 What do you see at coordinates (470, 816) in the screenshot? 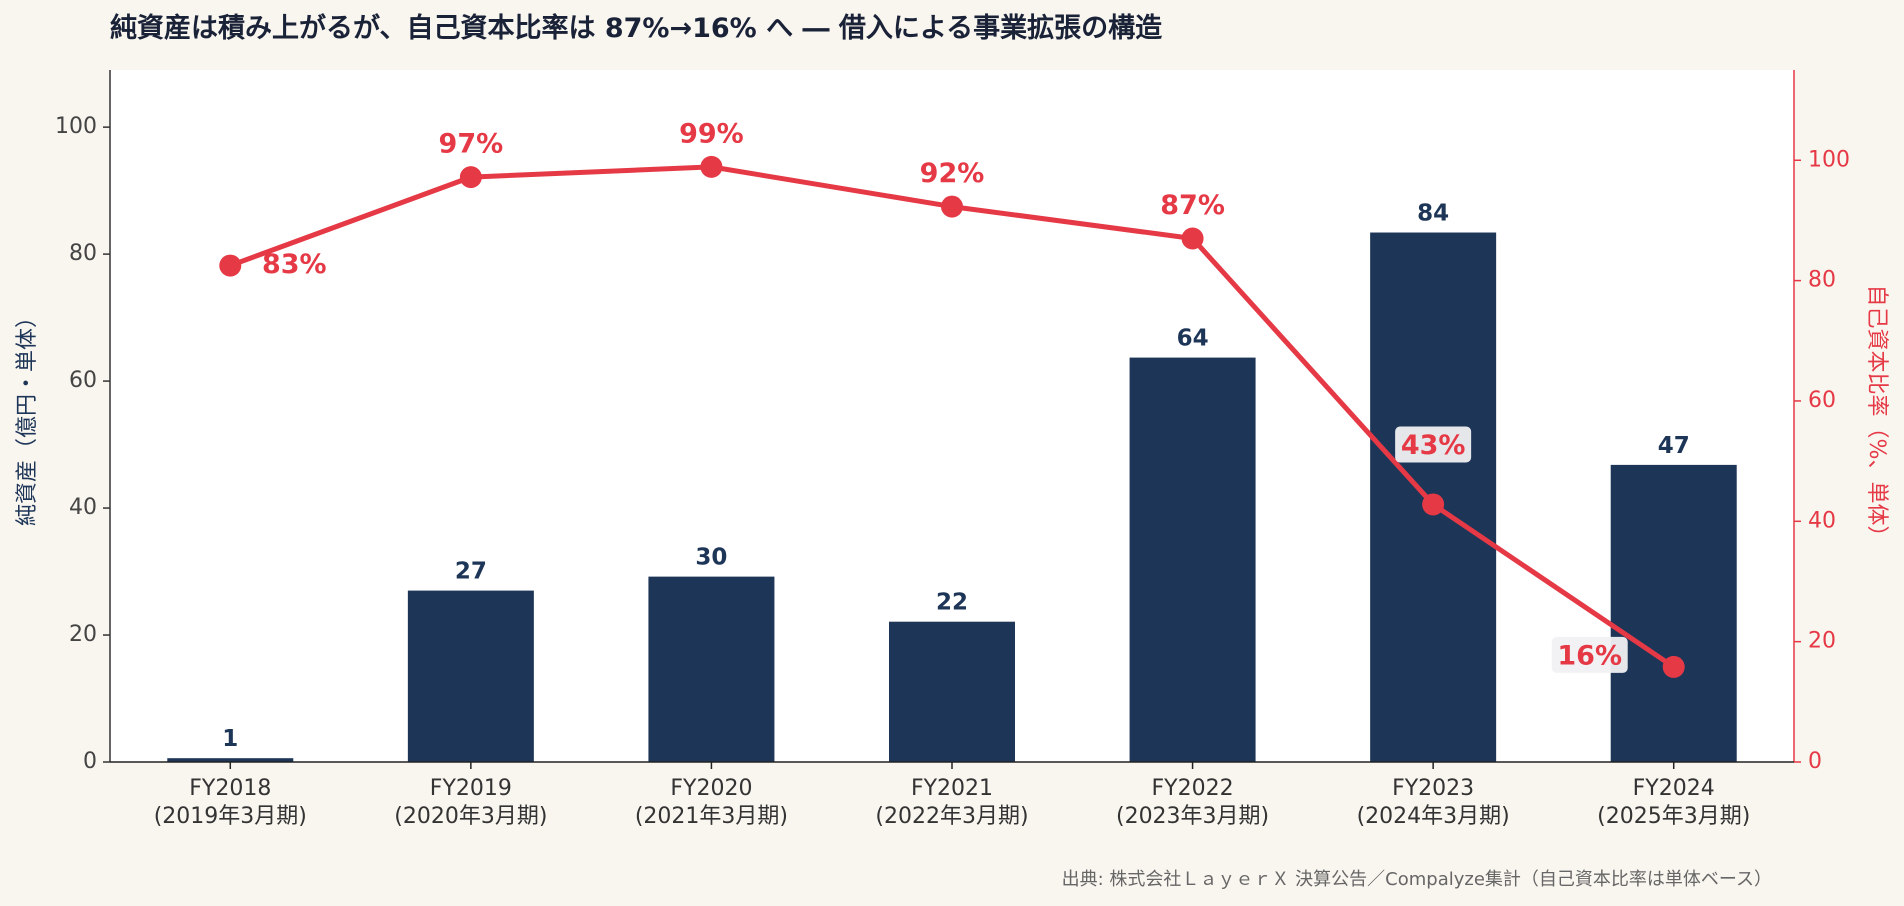
I see `x-tick-period-1: (2020年3月期)` at bounding box center [470, 816].